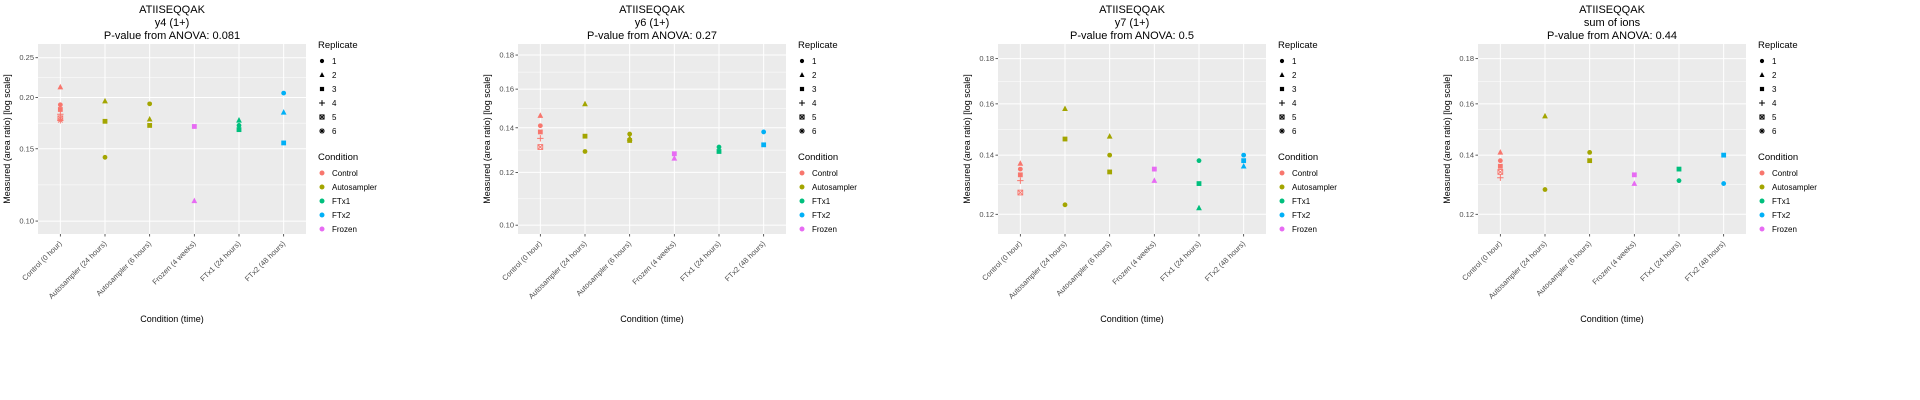 This screenshot has width=1920, height=400. I want to click on legend-condition-label: Frozen, so click(1784, 229).